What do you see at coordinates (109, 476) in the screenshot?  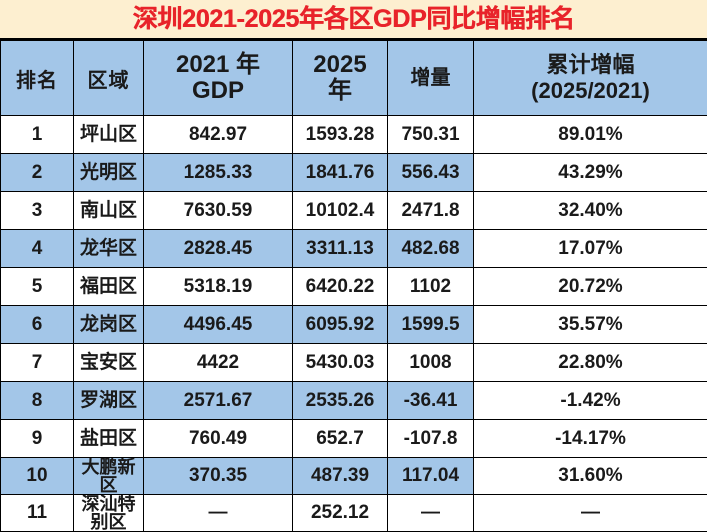 I see `cell-region: 大鹏新区` at bounding box center [109, 476].